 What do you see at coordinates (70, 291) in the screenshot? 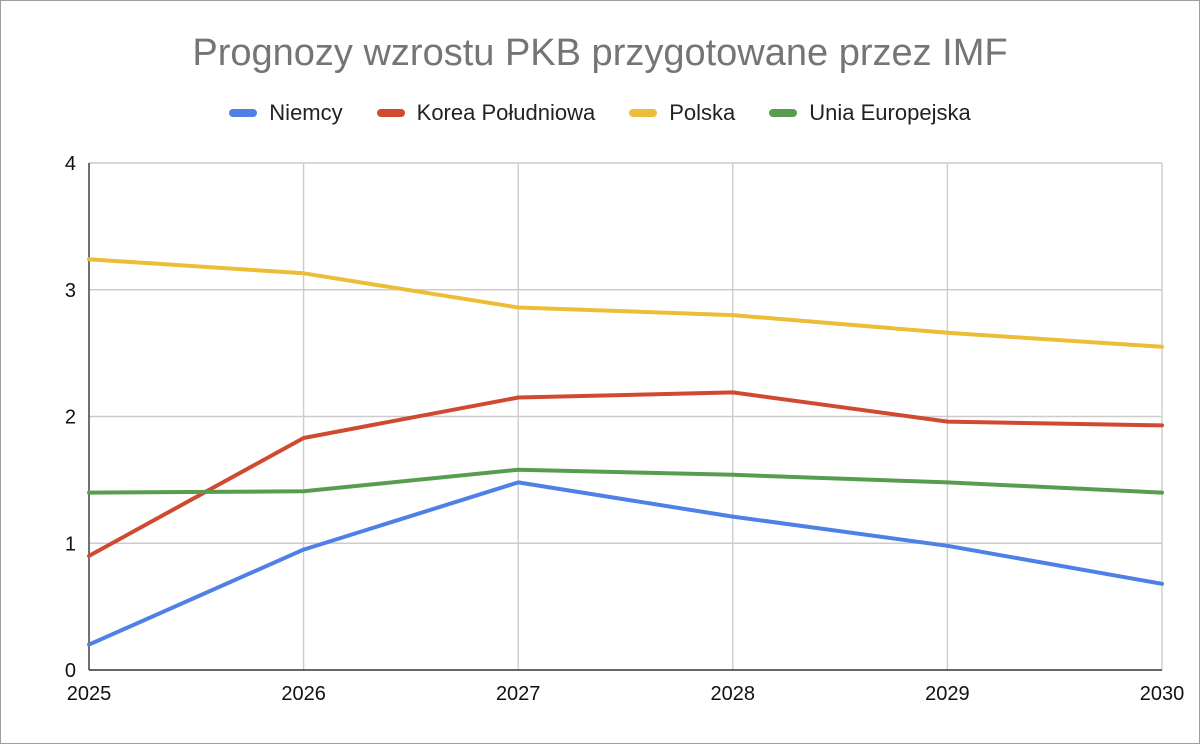
I see `y-tick-label: 3` at bounding box center [70, 291].